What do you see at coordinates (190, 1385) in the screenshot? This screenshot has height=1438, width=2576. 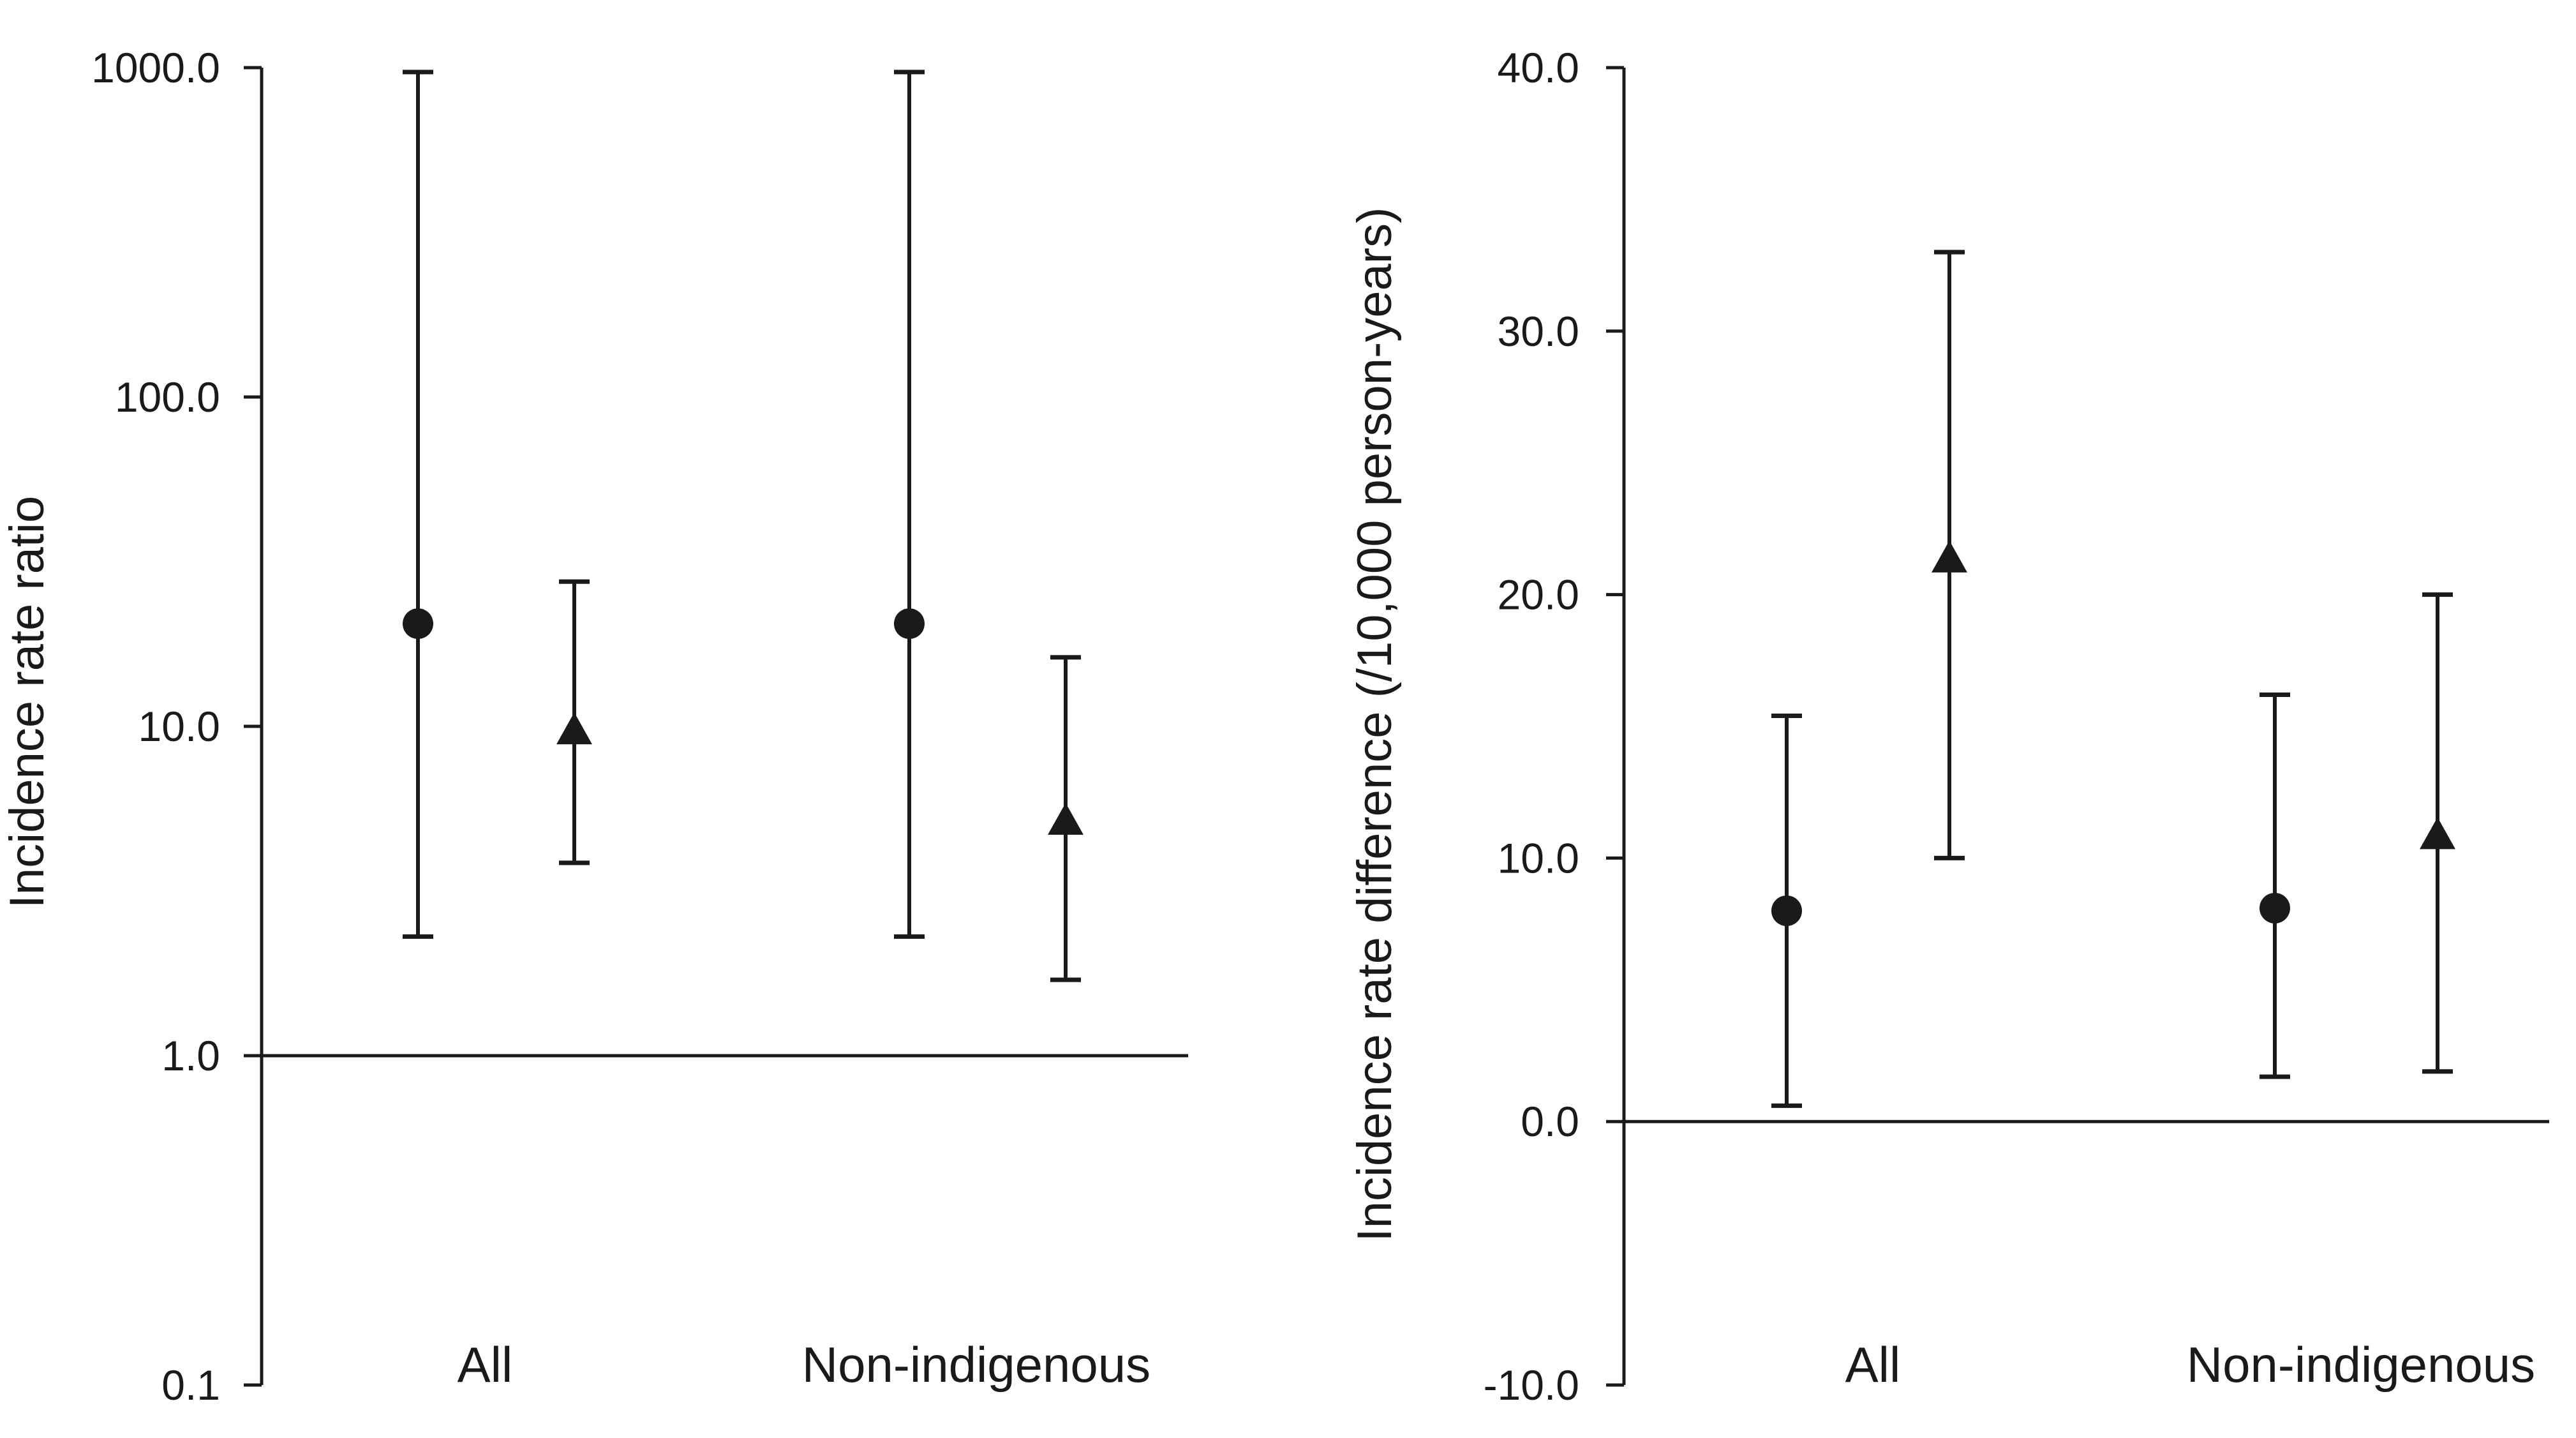 I see `y-tick-label: 0.1` at bounding box center [190, 1385].